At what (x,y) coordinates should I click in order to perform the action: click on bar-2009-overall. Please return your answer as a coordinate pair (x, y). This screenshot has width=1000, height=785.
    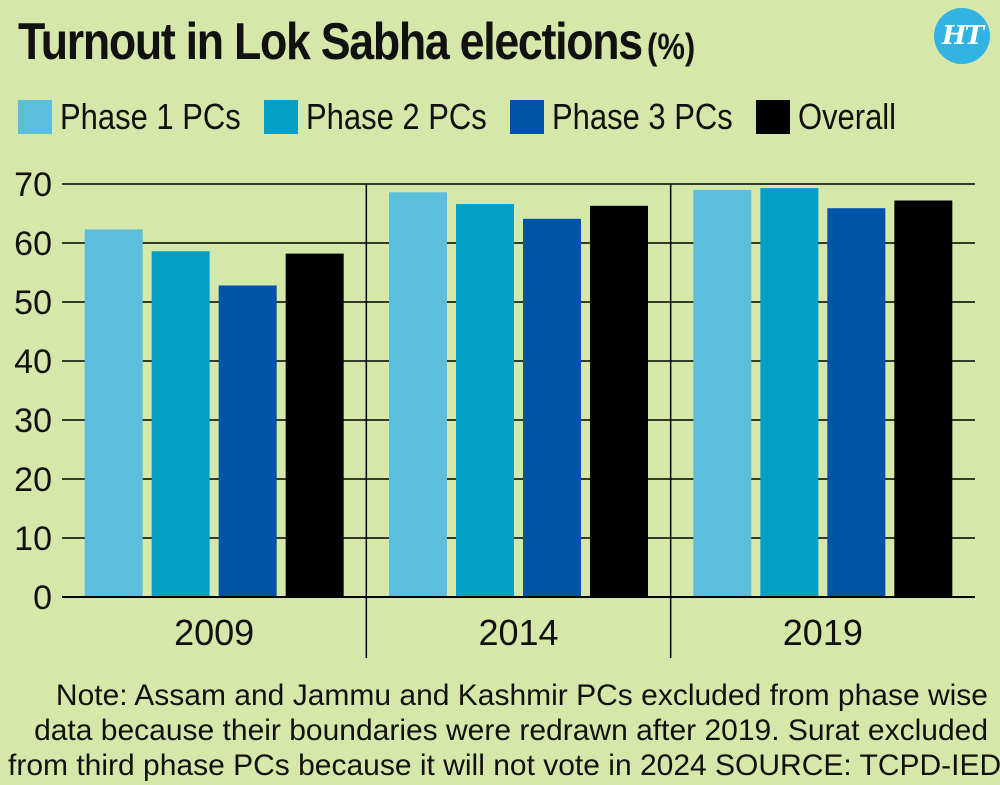
    Looking at the image, I should click on (314, 425).